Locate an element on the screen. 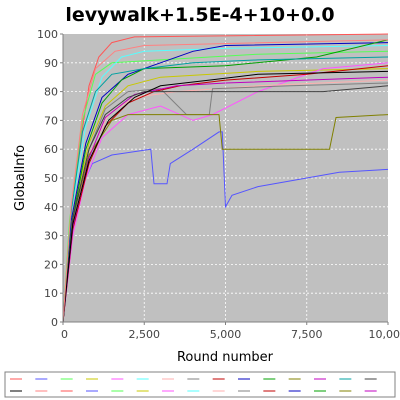  chart-title: levywalk+1.5E-4+10+0.0 is located at coordinates (200, 15).